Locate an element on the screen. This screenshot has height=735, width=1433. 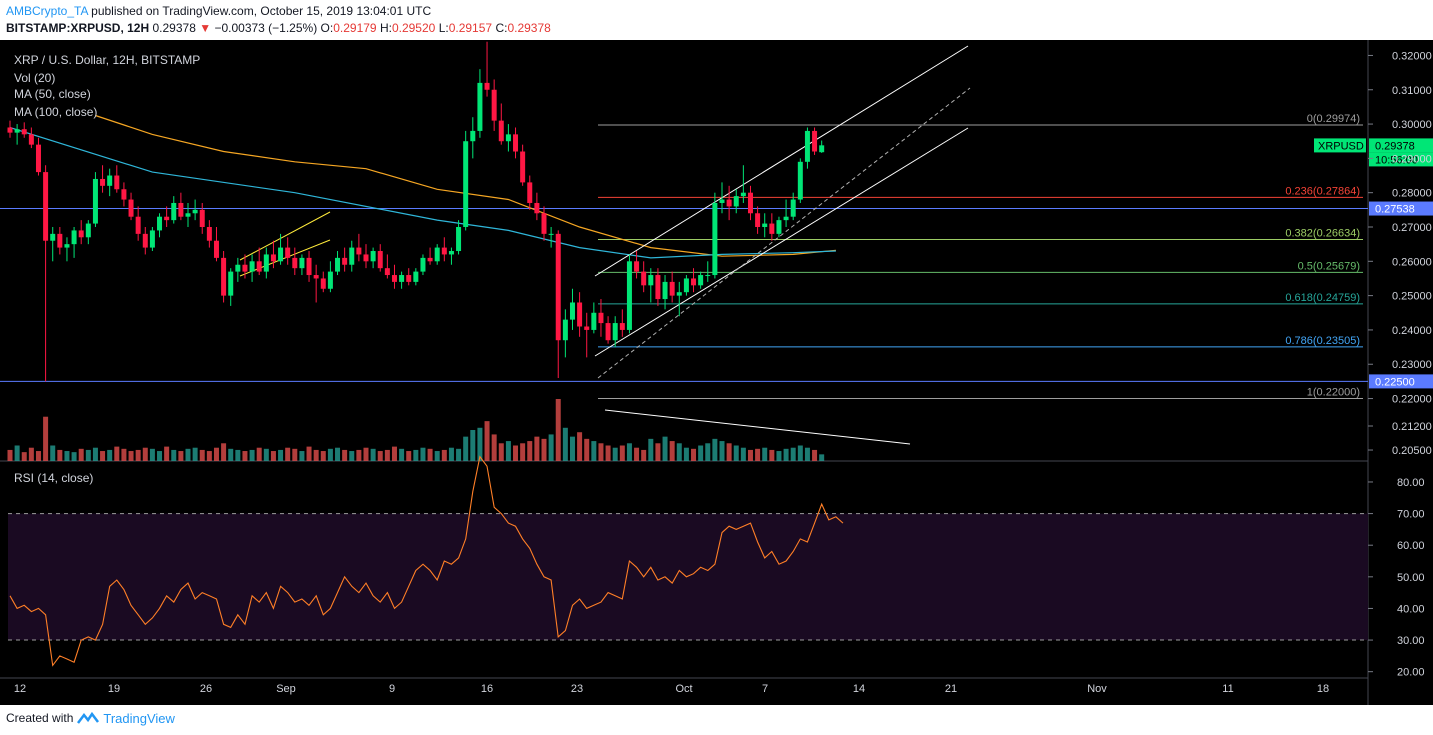
moving-averages is located at coordinates (422, 186).